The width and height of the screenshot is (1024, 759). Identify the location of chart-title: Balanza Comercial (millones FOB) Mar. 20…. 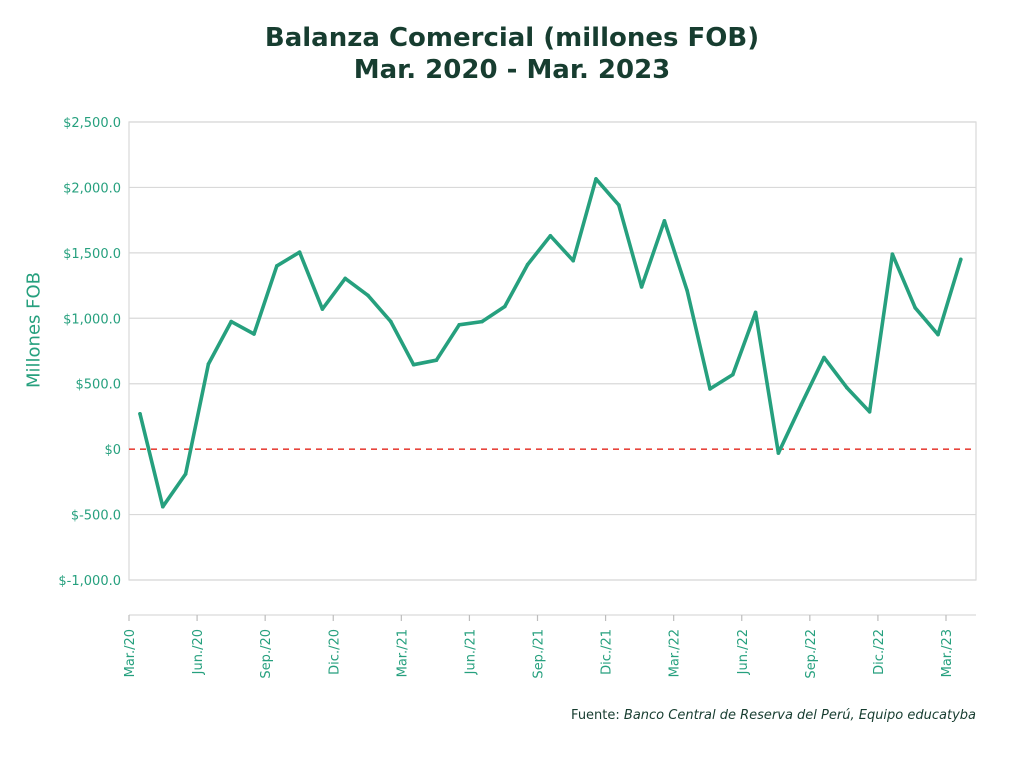
(512, 54).